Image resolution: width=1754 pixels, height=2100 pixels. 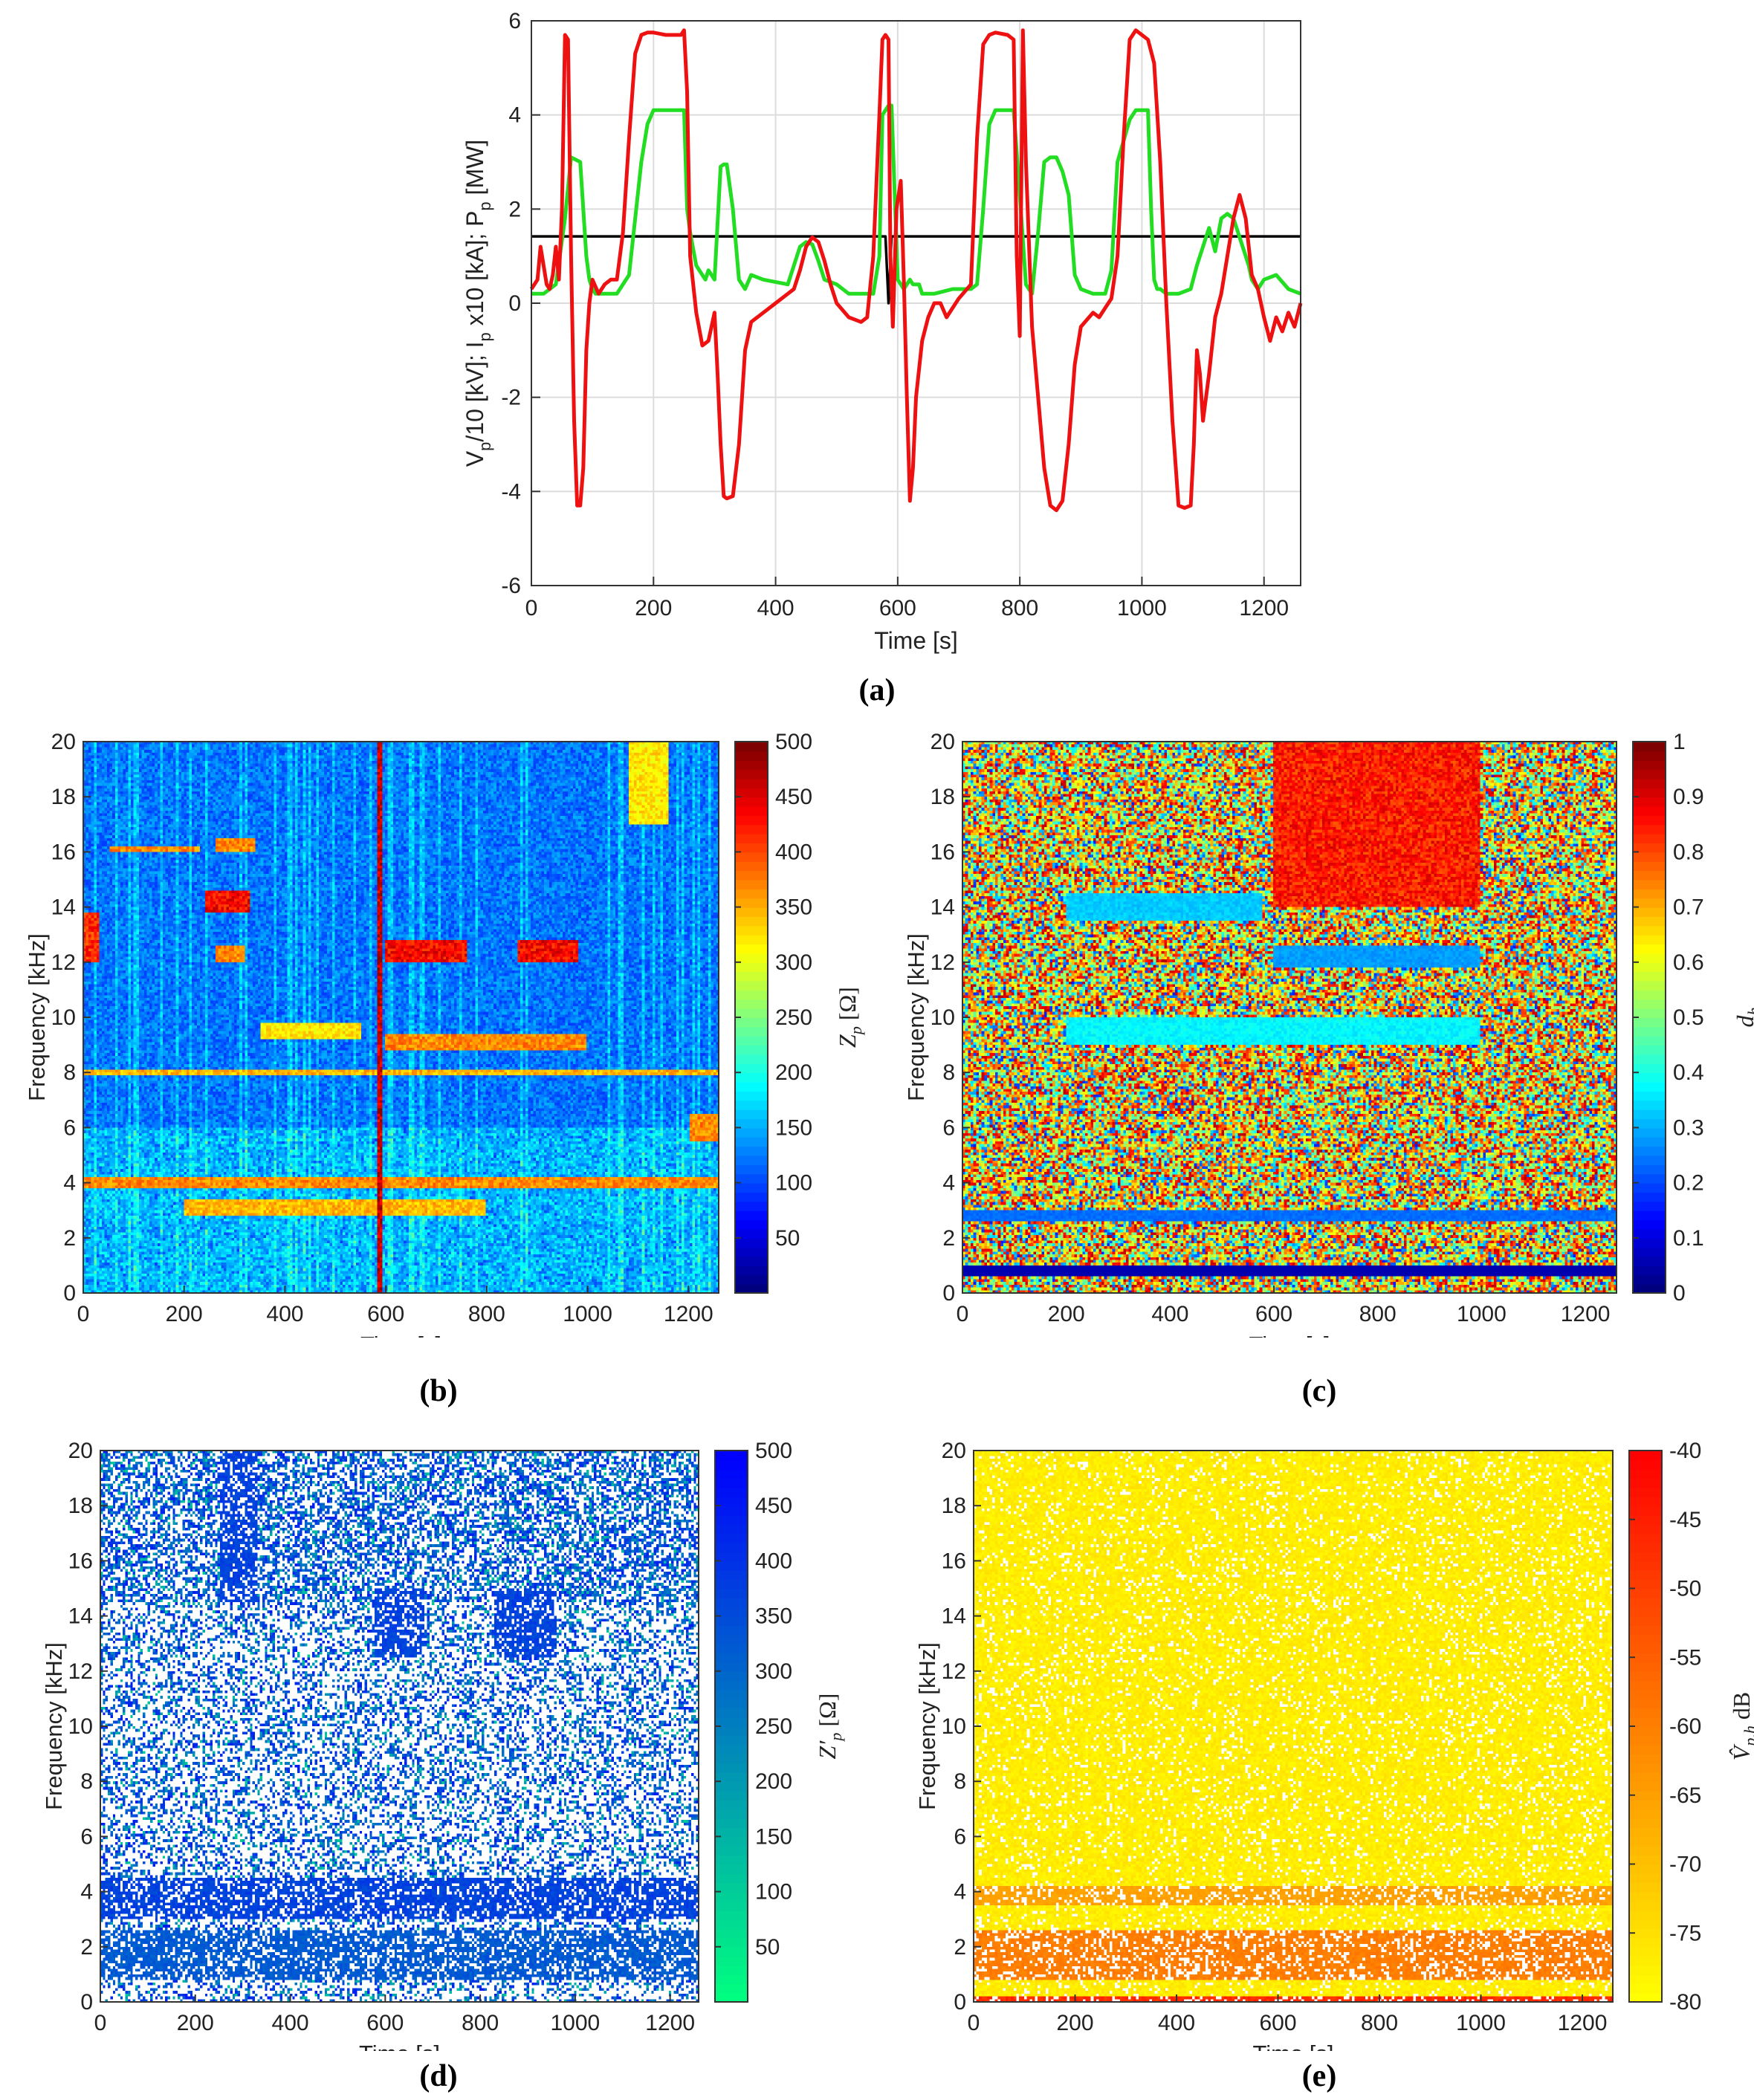 I want to click on colorbar-tick-label: 50, so click(x=787, y=1238).